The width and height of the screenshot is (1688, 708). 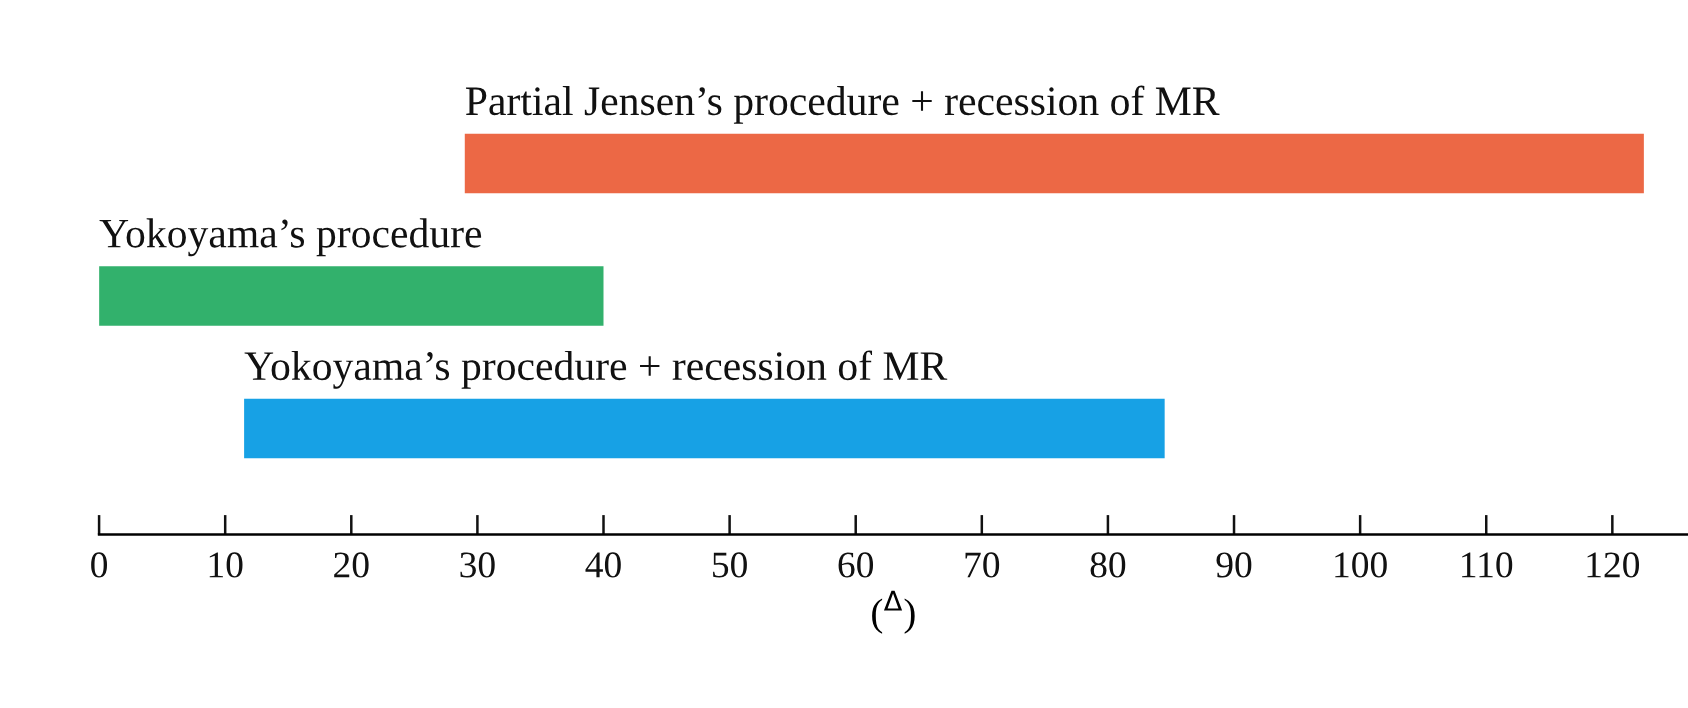 What do you see at coordinates (290, 237) in the screenshot?
I see `y-tick-label: Yokoyama’s procedure` at bounding box center [290, 237].